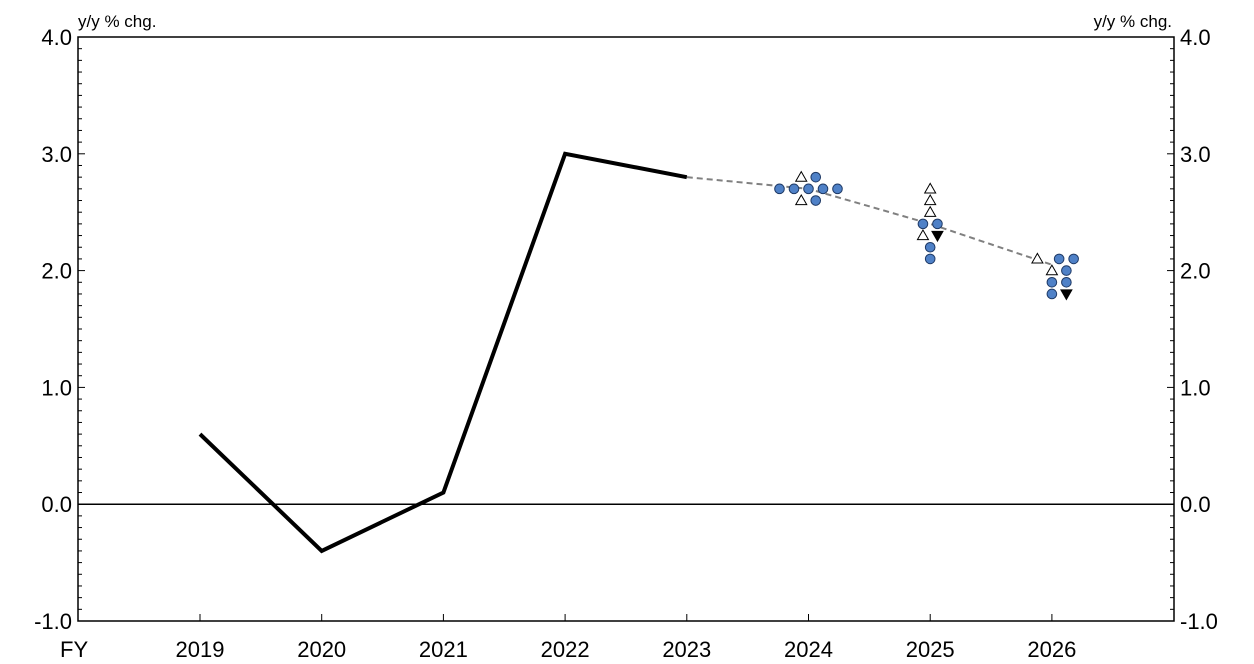 This screenshot has height=664, width=1254. I want to click on y-tick-label-left: 4.0, so click(56, 37).